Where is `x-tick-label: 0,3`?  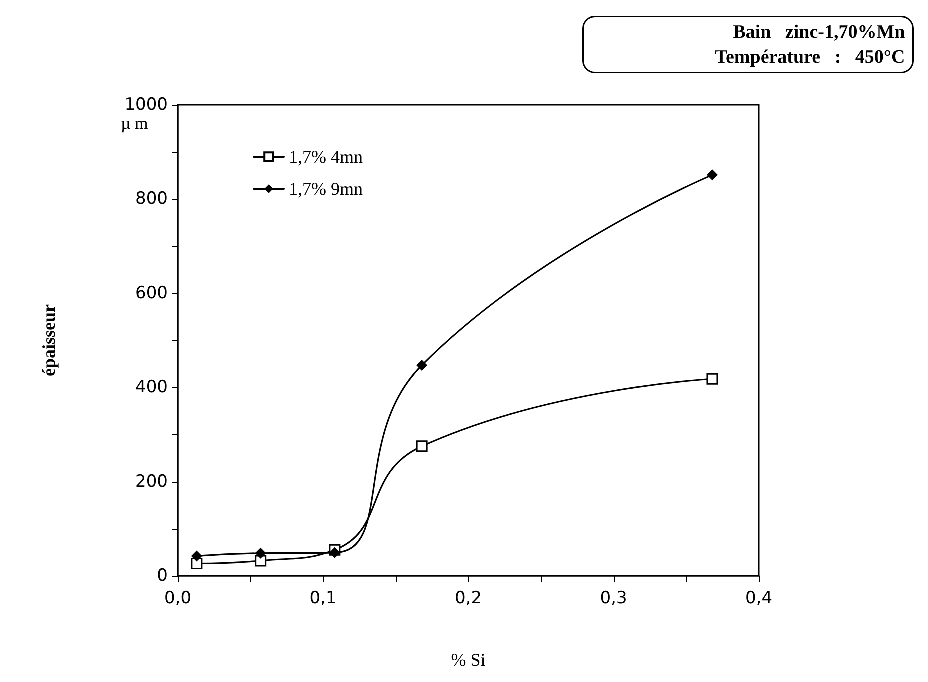 x-tick-label: 0,3 is located at coordinates (614, 598).